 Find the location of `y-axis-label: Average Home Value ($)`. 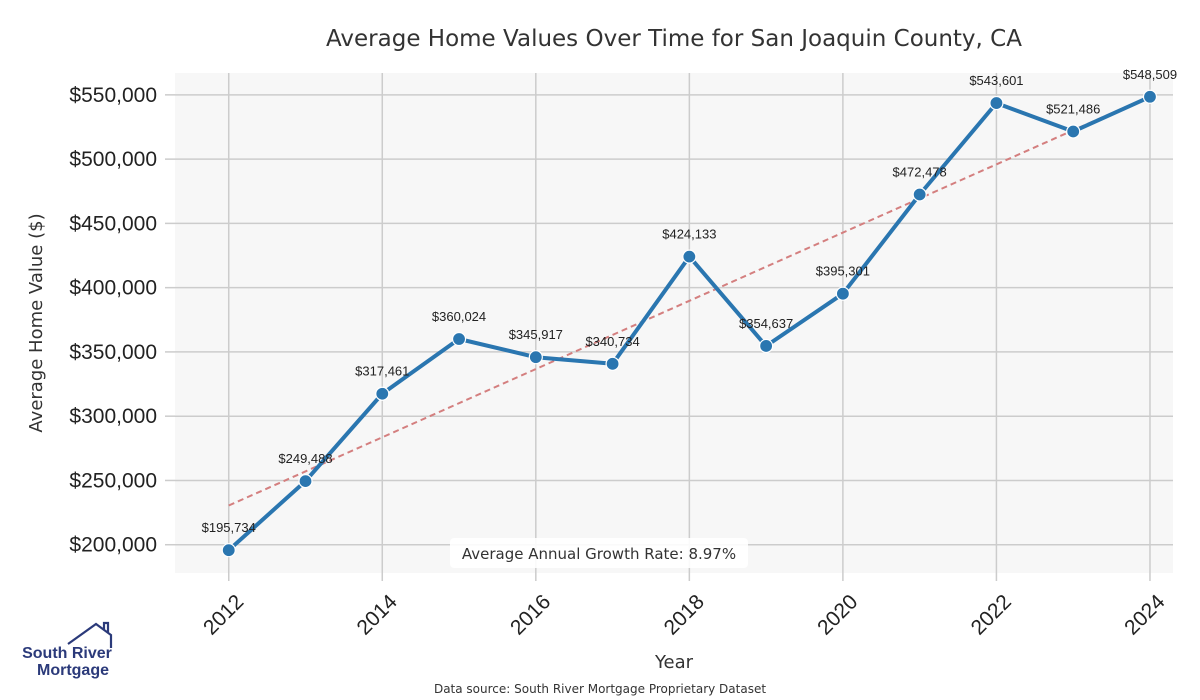

y-axis-label: Average Home Value ($) is located at coordinates (36, 322).